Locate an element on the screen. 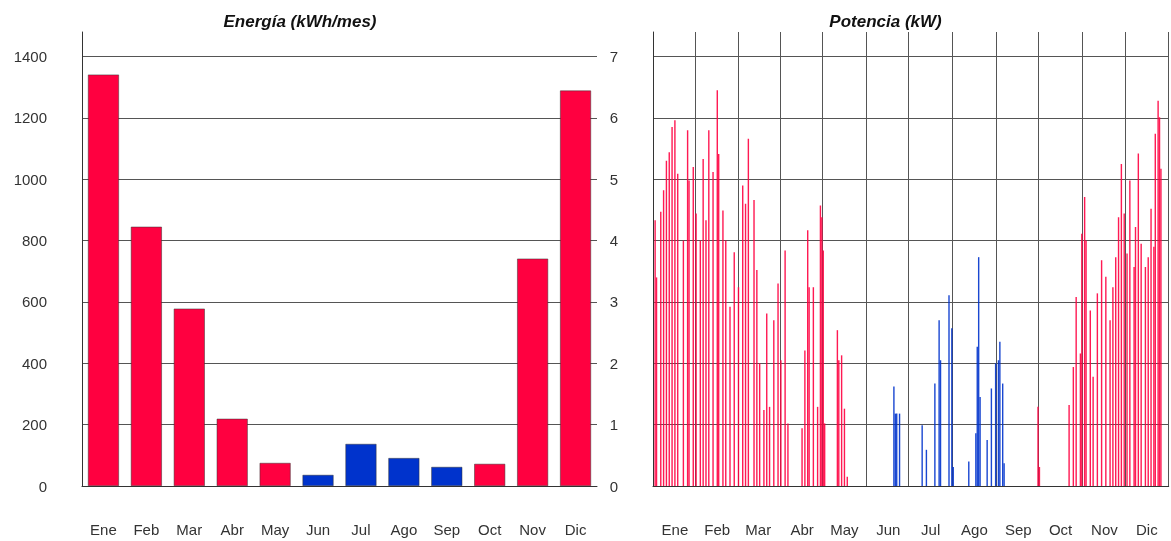  y-tick-label: 400 is located at coordinates (34, 363).